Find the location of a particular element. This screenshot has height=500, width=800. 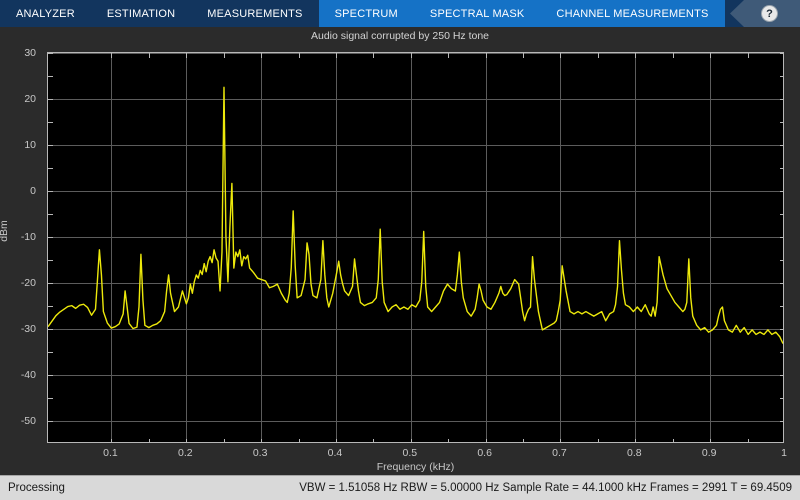

tab-label: SPECTRUM is located at coordinates (366, 13).